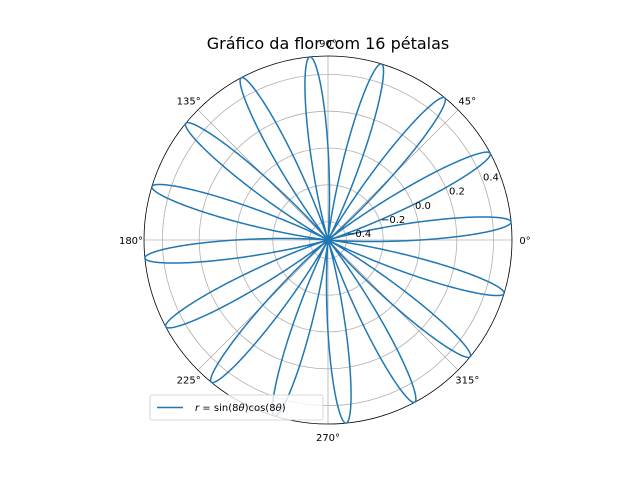  I want to click on legend-label: r = sin(8θ)cos(8θ), so click(240, 408).